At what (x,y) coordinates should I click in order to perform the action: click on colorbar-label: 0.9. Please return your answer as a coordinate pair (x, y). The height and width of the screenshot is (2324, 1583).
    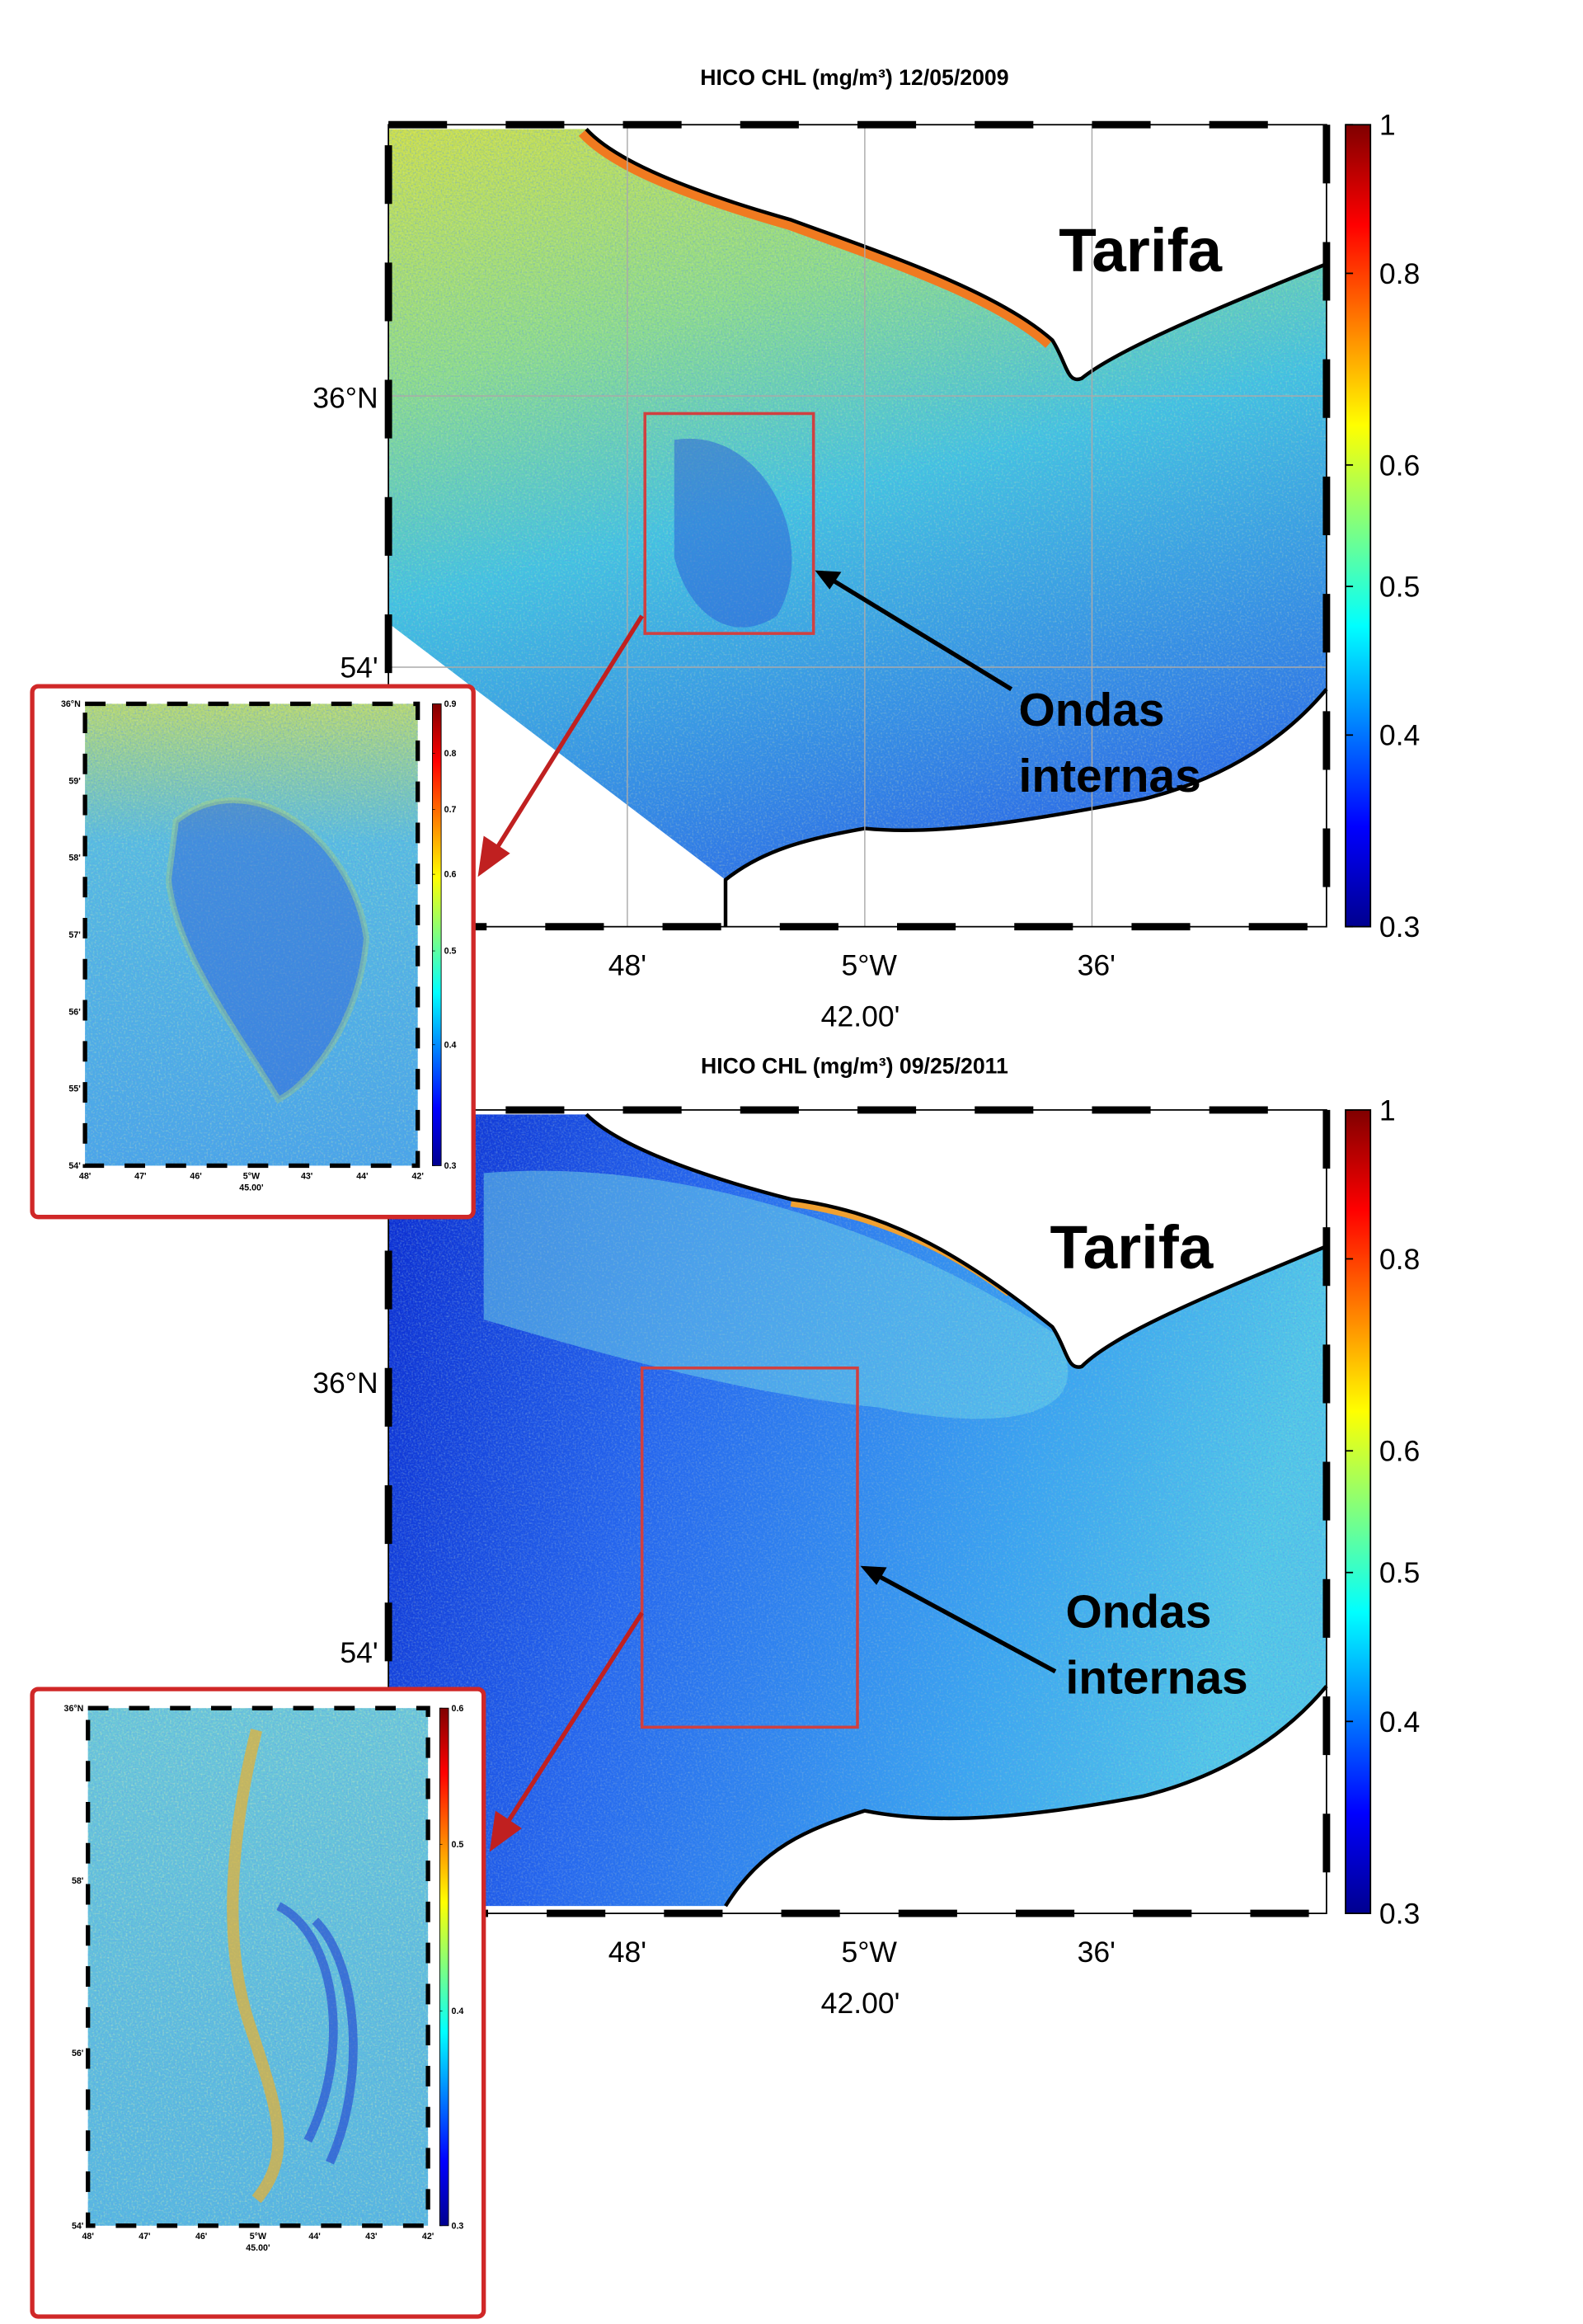
    Looking at the image, I should click on (451, 704).